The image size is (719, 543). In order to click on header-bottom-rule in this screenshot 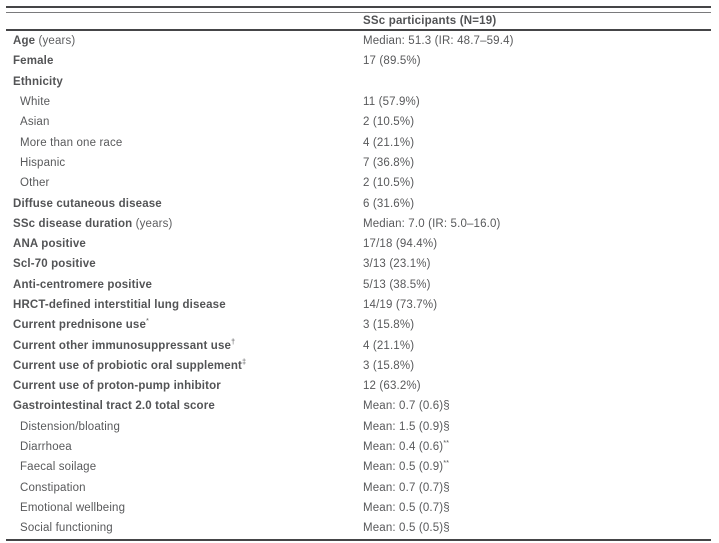, I will do `click(358, 30)`.